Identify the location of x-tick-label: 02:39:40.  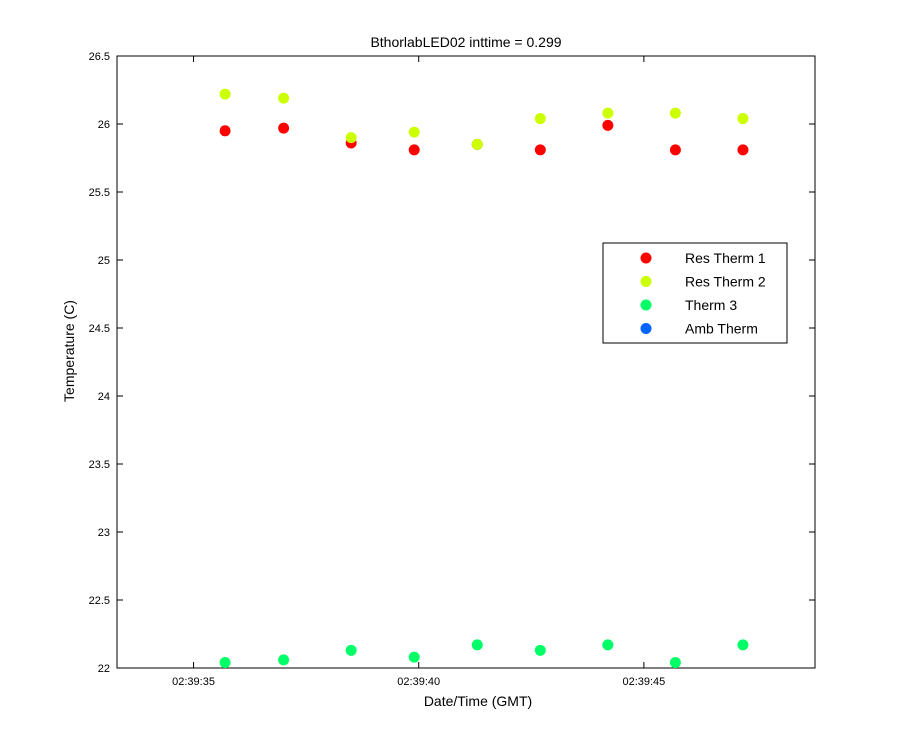
(418, 682).